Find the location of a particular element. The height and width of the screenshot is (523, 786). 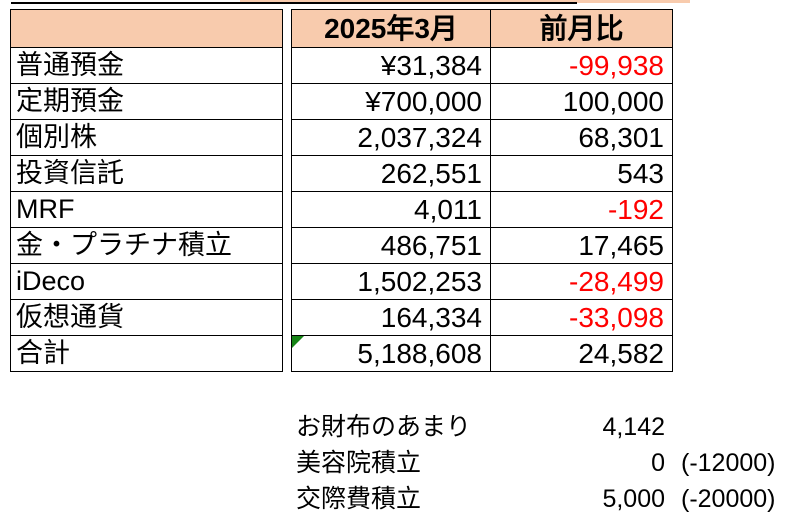

cell-change: 17,465 is located at coordinates (581, 245).